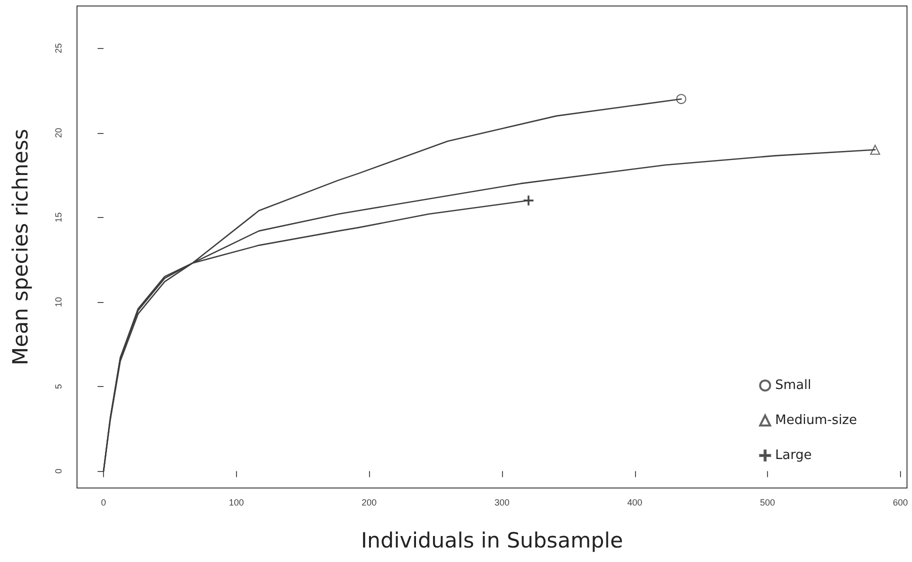 This screenshot has height=562, width=912. I want to click on x-tick-label: 0, so click(103, 503).